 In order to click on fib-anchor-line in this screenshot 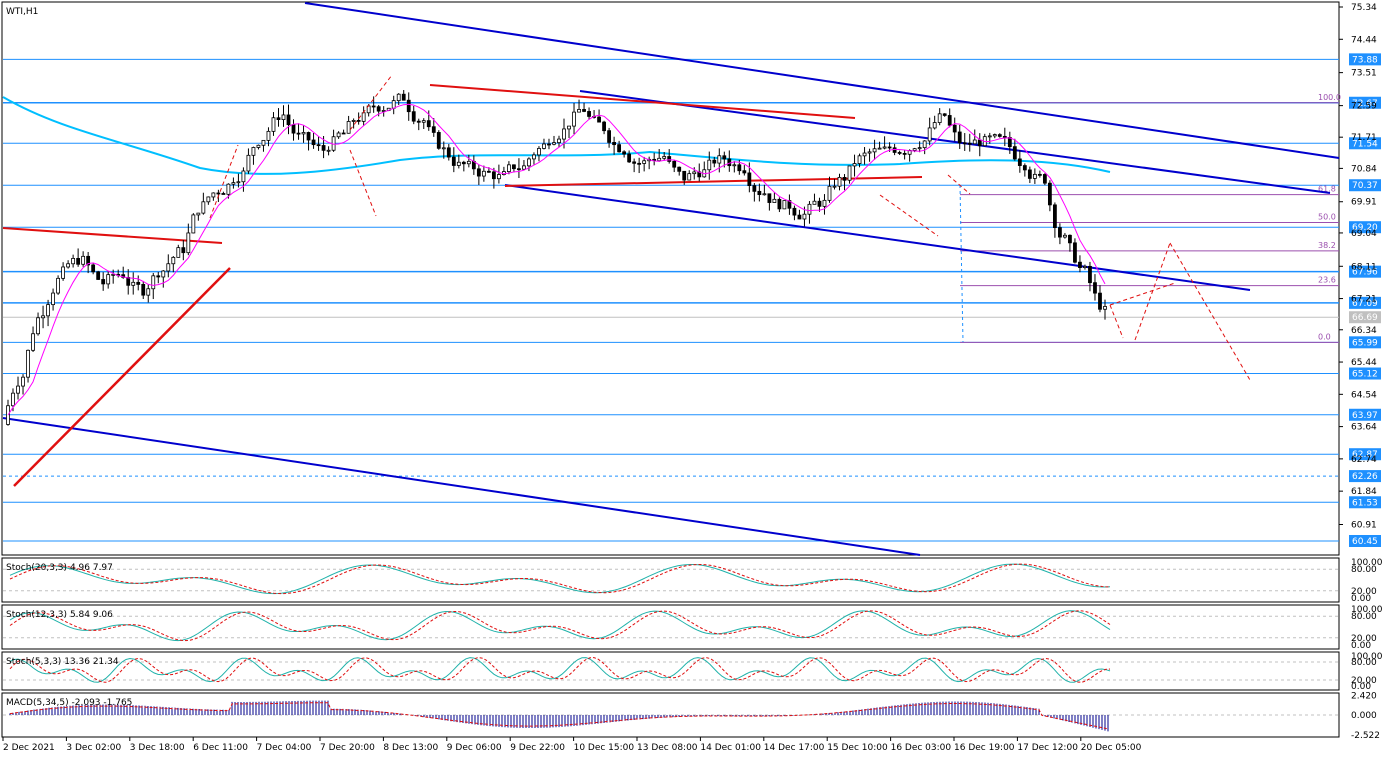, I will do `click(961, 263)`.